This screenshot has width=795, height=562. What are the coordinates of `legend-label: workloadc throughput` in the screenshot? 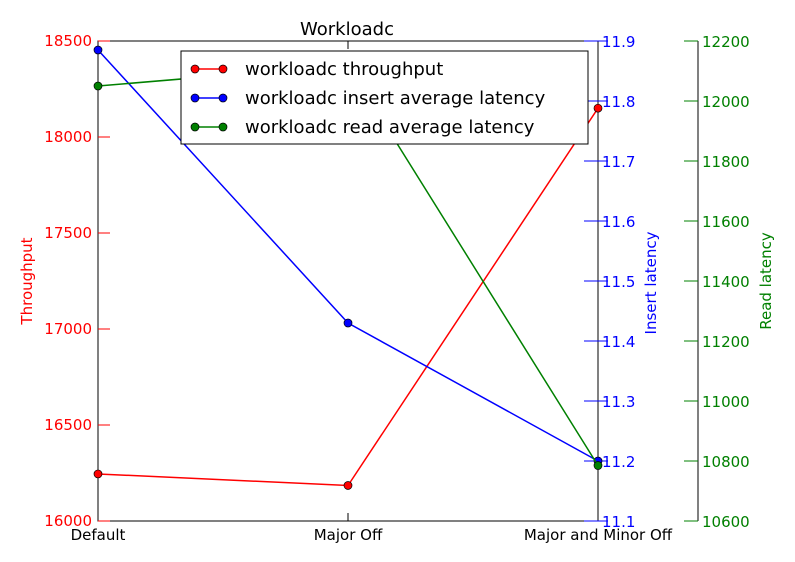 It's located at (344, 69).